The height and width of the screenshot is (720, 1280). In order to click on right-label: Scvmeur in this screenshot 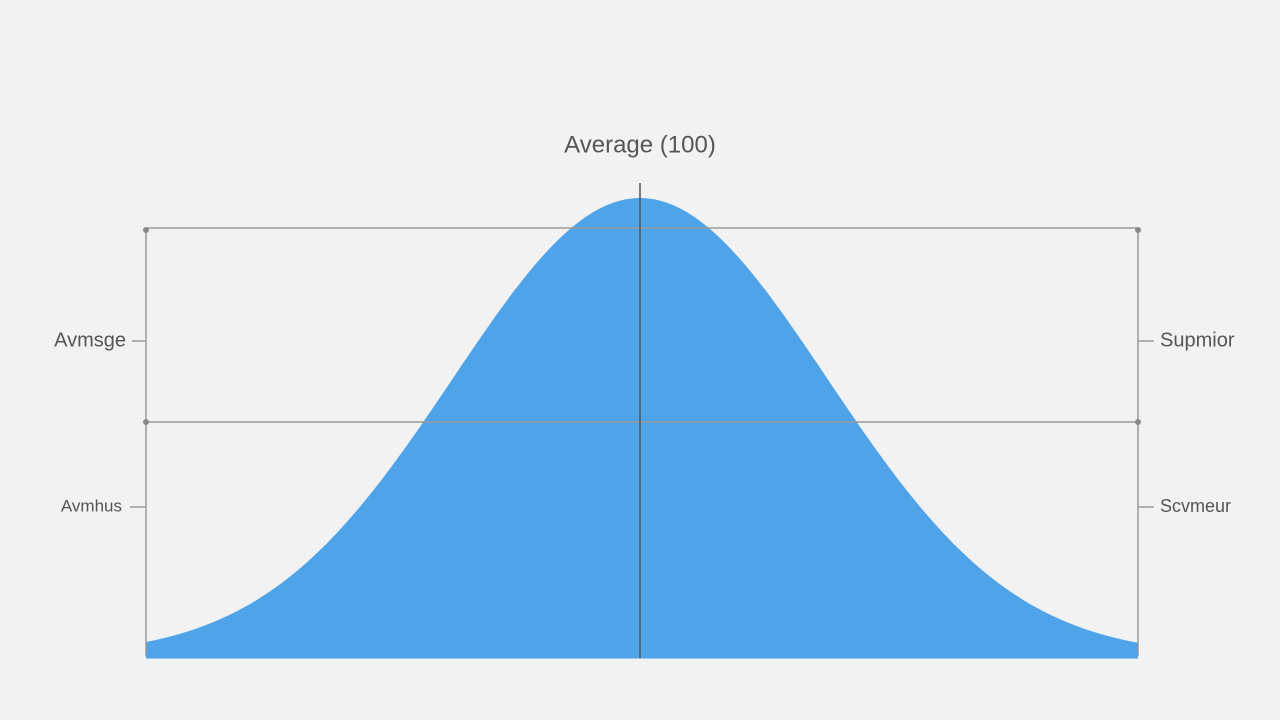, I will do `click(1195, 506)`.